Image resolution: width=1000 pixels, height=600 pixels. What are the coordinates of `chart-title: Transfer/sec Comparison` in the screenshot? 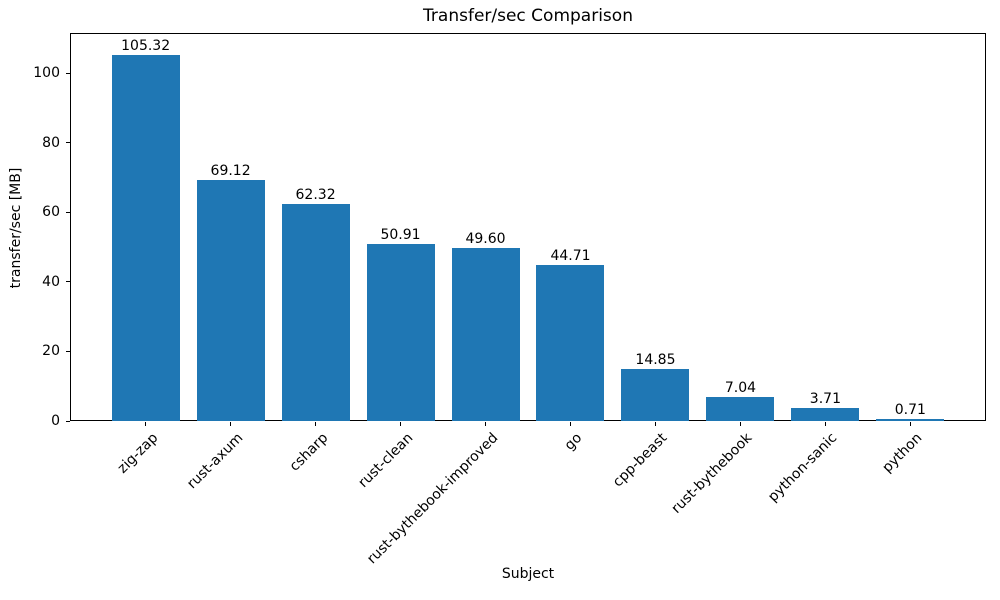 It's located at (528, 16).